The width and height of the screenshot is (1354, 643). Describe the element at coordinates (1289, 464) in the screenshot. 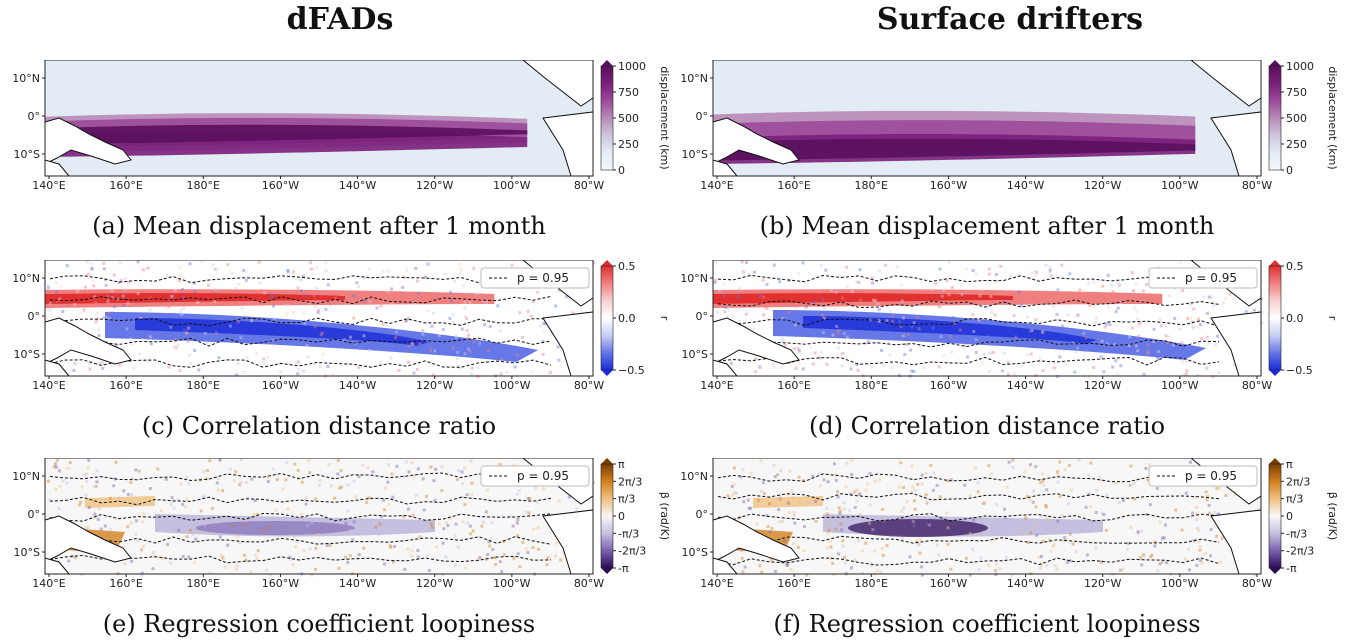

I see `colorbar-tick-label: π` at that location.